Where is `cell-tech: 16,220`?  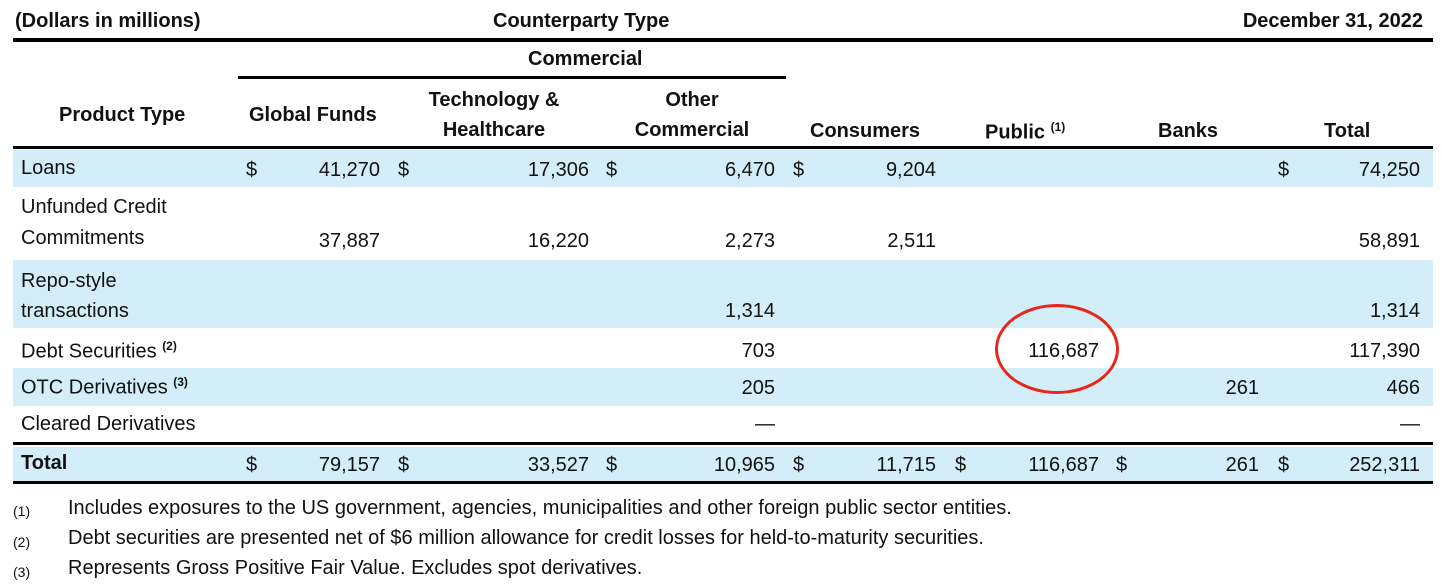 cell-tech: 16,220 is located at coordinates (558, 241).